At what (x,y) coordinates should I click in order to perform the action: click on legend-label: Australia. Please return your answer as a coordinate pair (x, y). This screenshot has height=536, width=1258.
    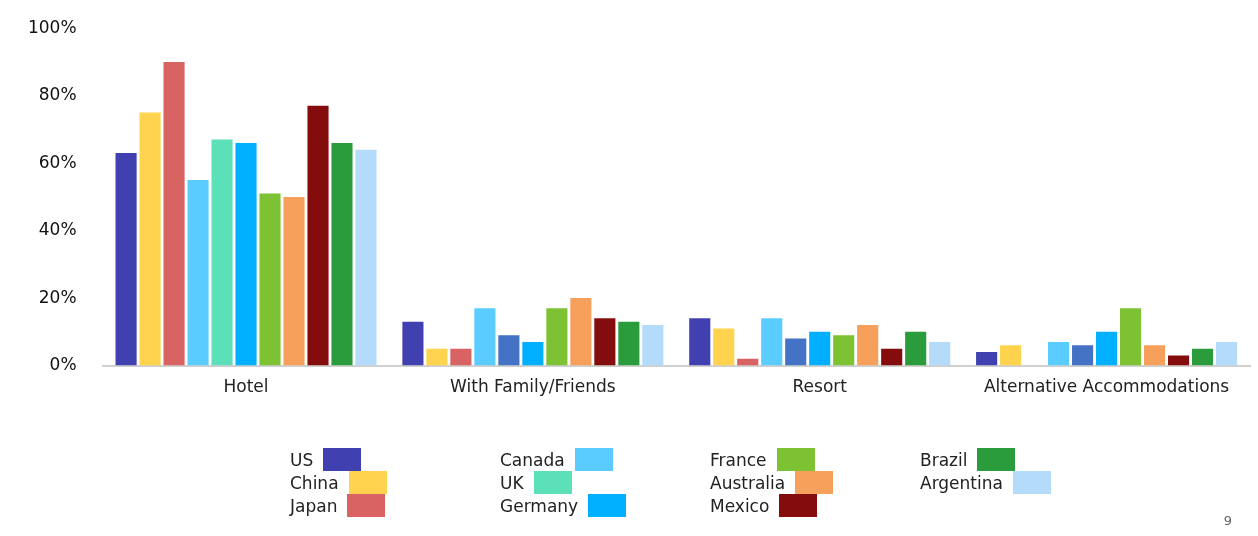
    Looking at the image, I should click on (748, 482).